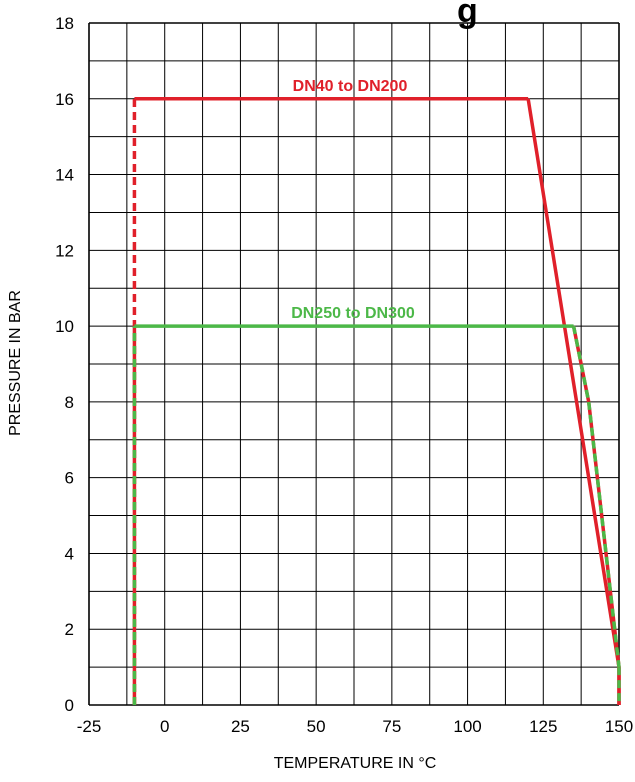 The width and height of the screenshot is (635, 782). Describe the element at coordinates (467, 726) in the screenshot. I see `x-tick-label: 100` at that location.